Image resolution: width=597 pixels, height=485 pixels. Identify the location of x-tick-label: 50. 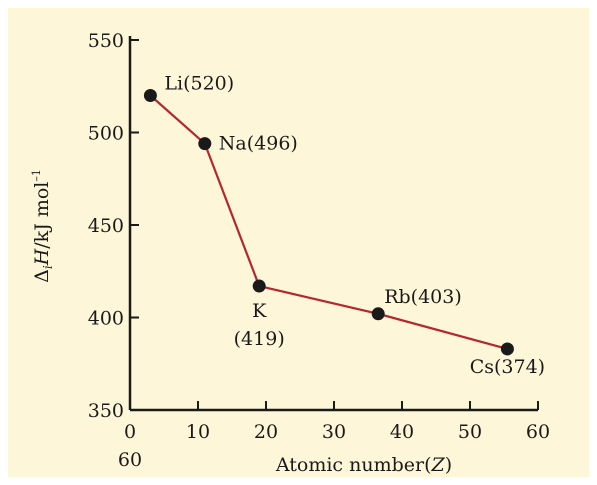
(470, 432).